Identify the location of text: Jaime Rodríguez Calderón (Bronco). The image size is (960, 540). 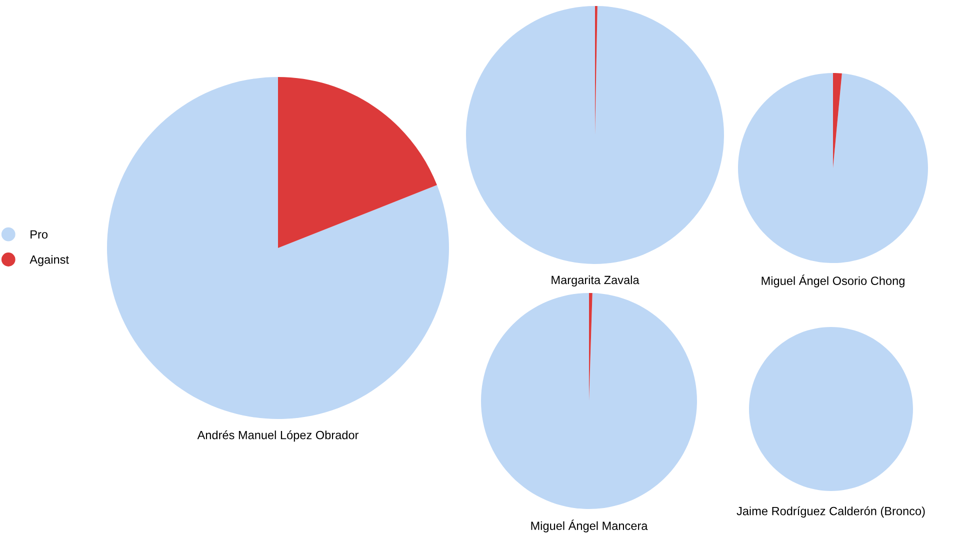
(830, 512).